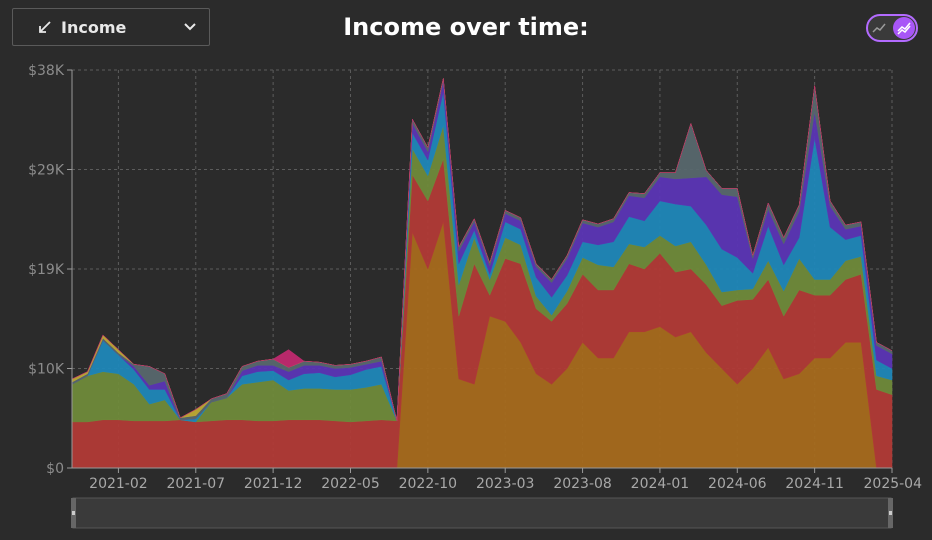 This screenshot has height=540, width=932. I want to click on line-chart-icon, so click(879, 28).